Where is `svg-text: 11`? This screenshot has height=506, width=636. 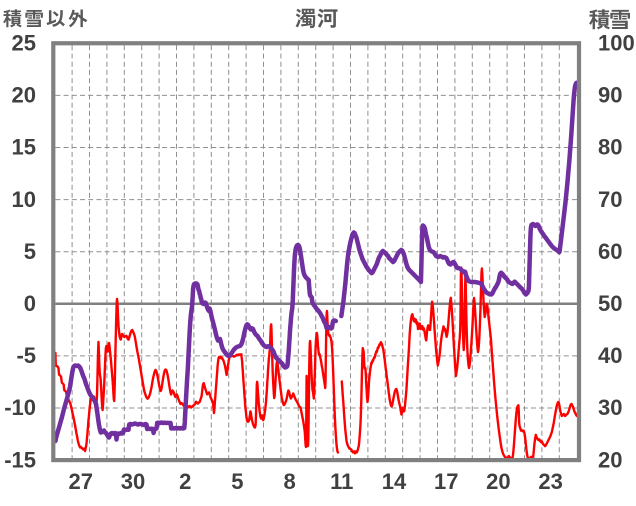 svg-text: 11 is located at coordinates (341, 481).